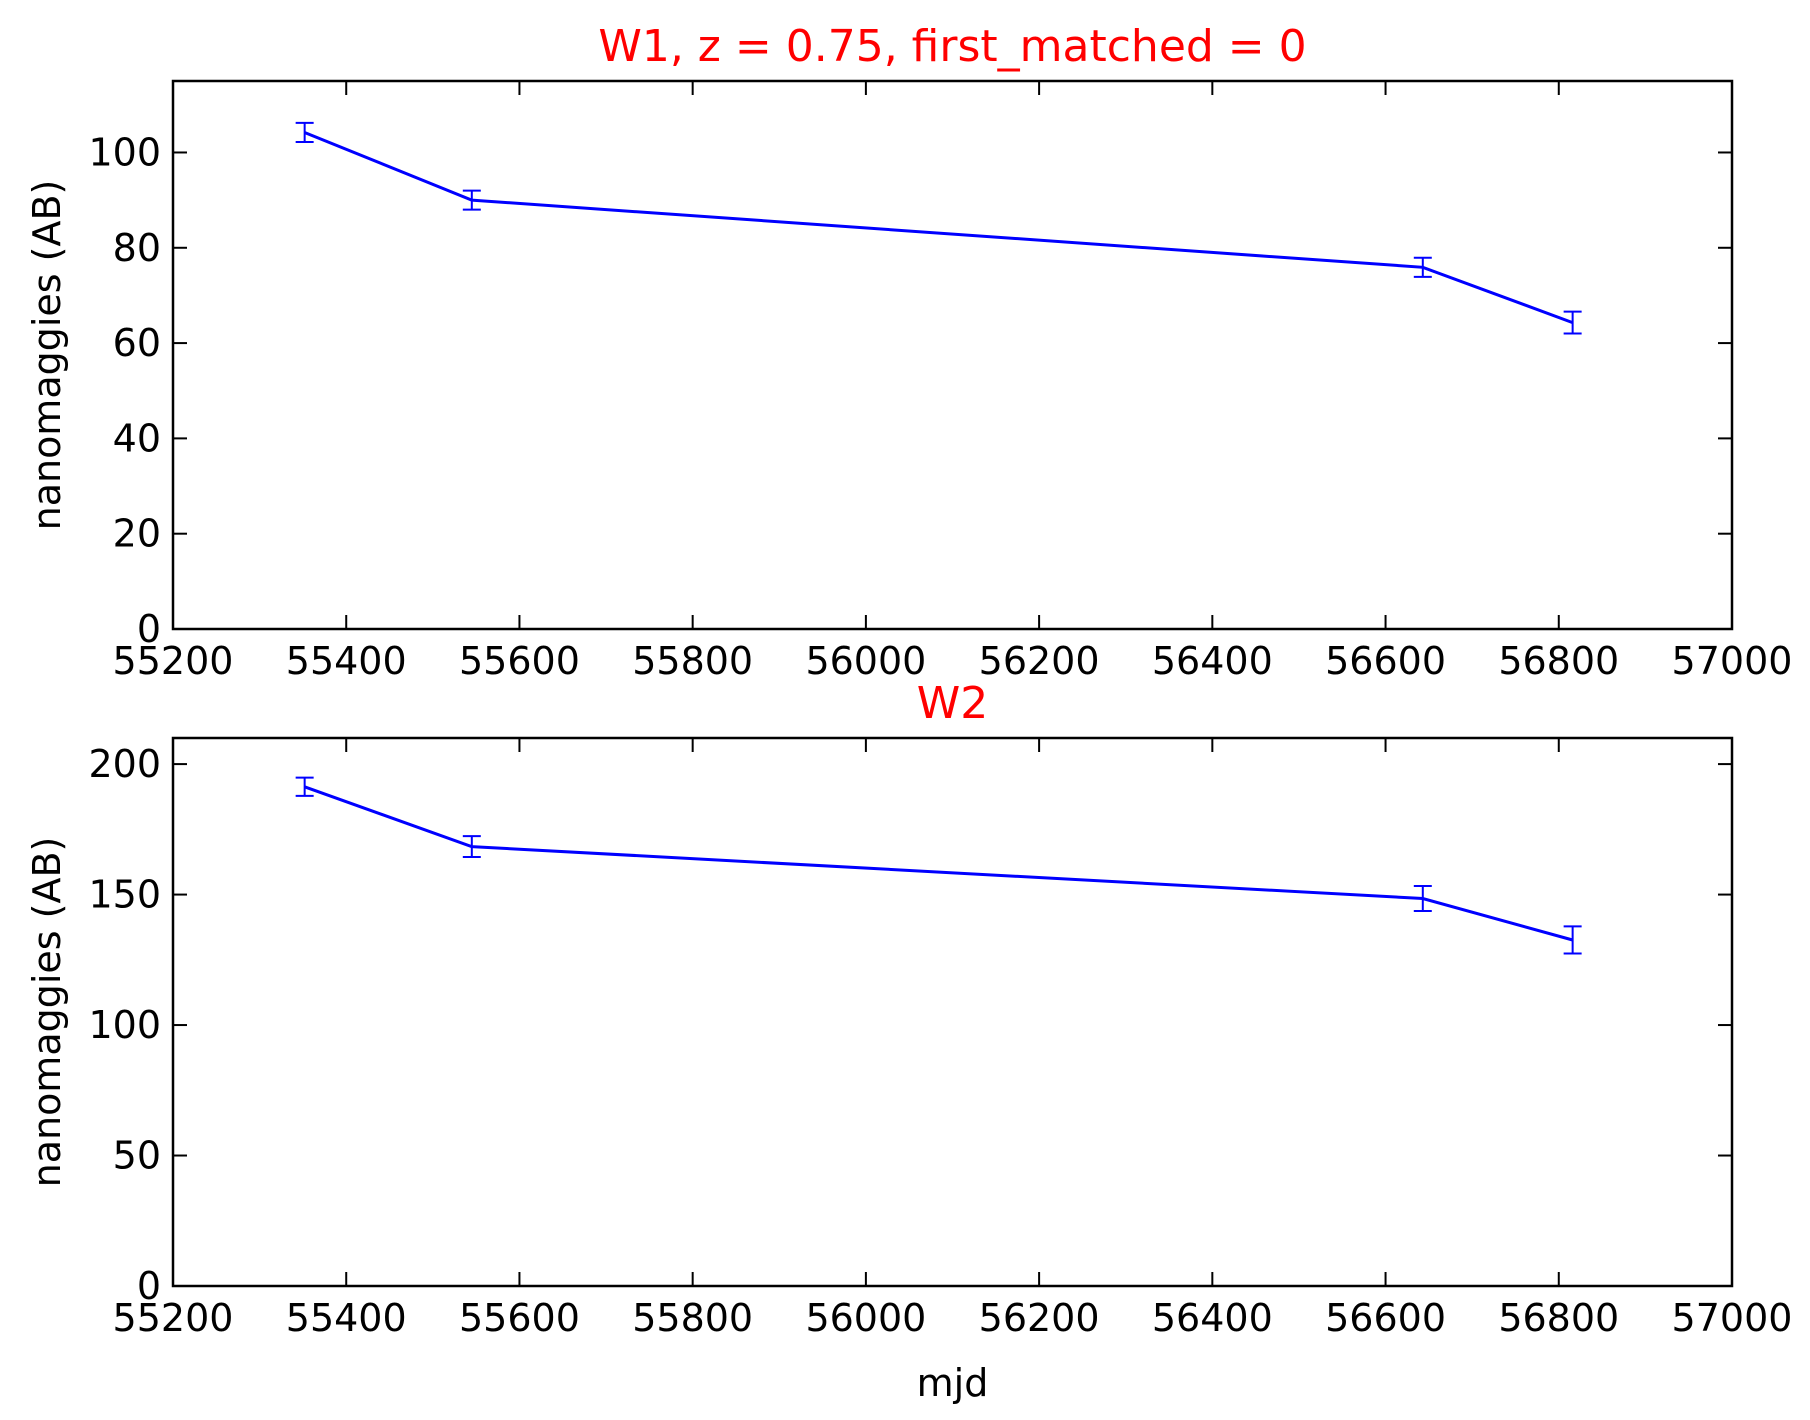 The width and height of the screenshot is (1810, 1420). What do you see at coordinates (865, 1318) in the screenshot?
I see `w2-x-tick-label: 56000` at bounding box center [865, 1318].